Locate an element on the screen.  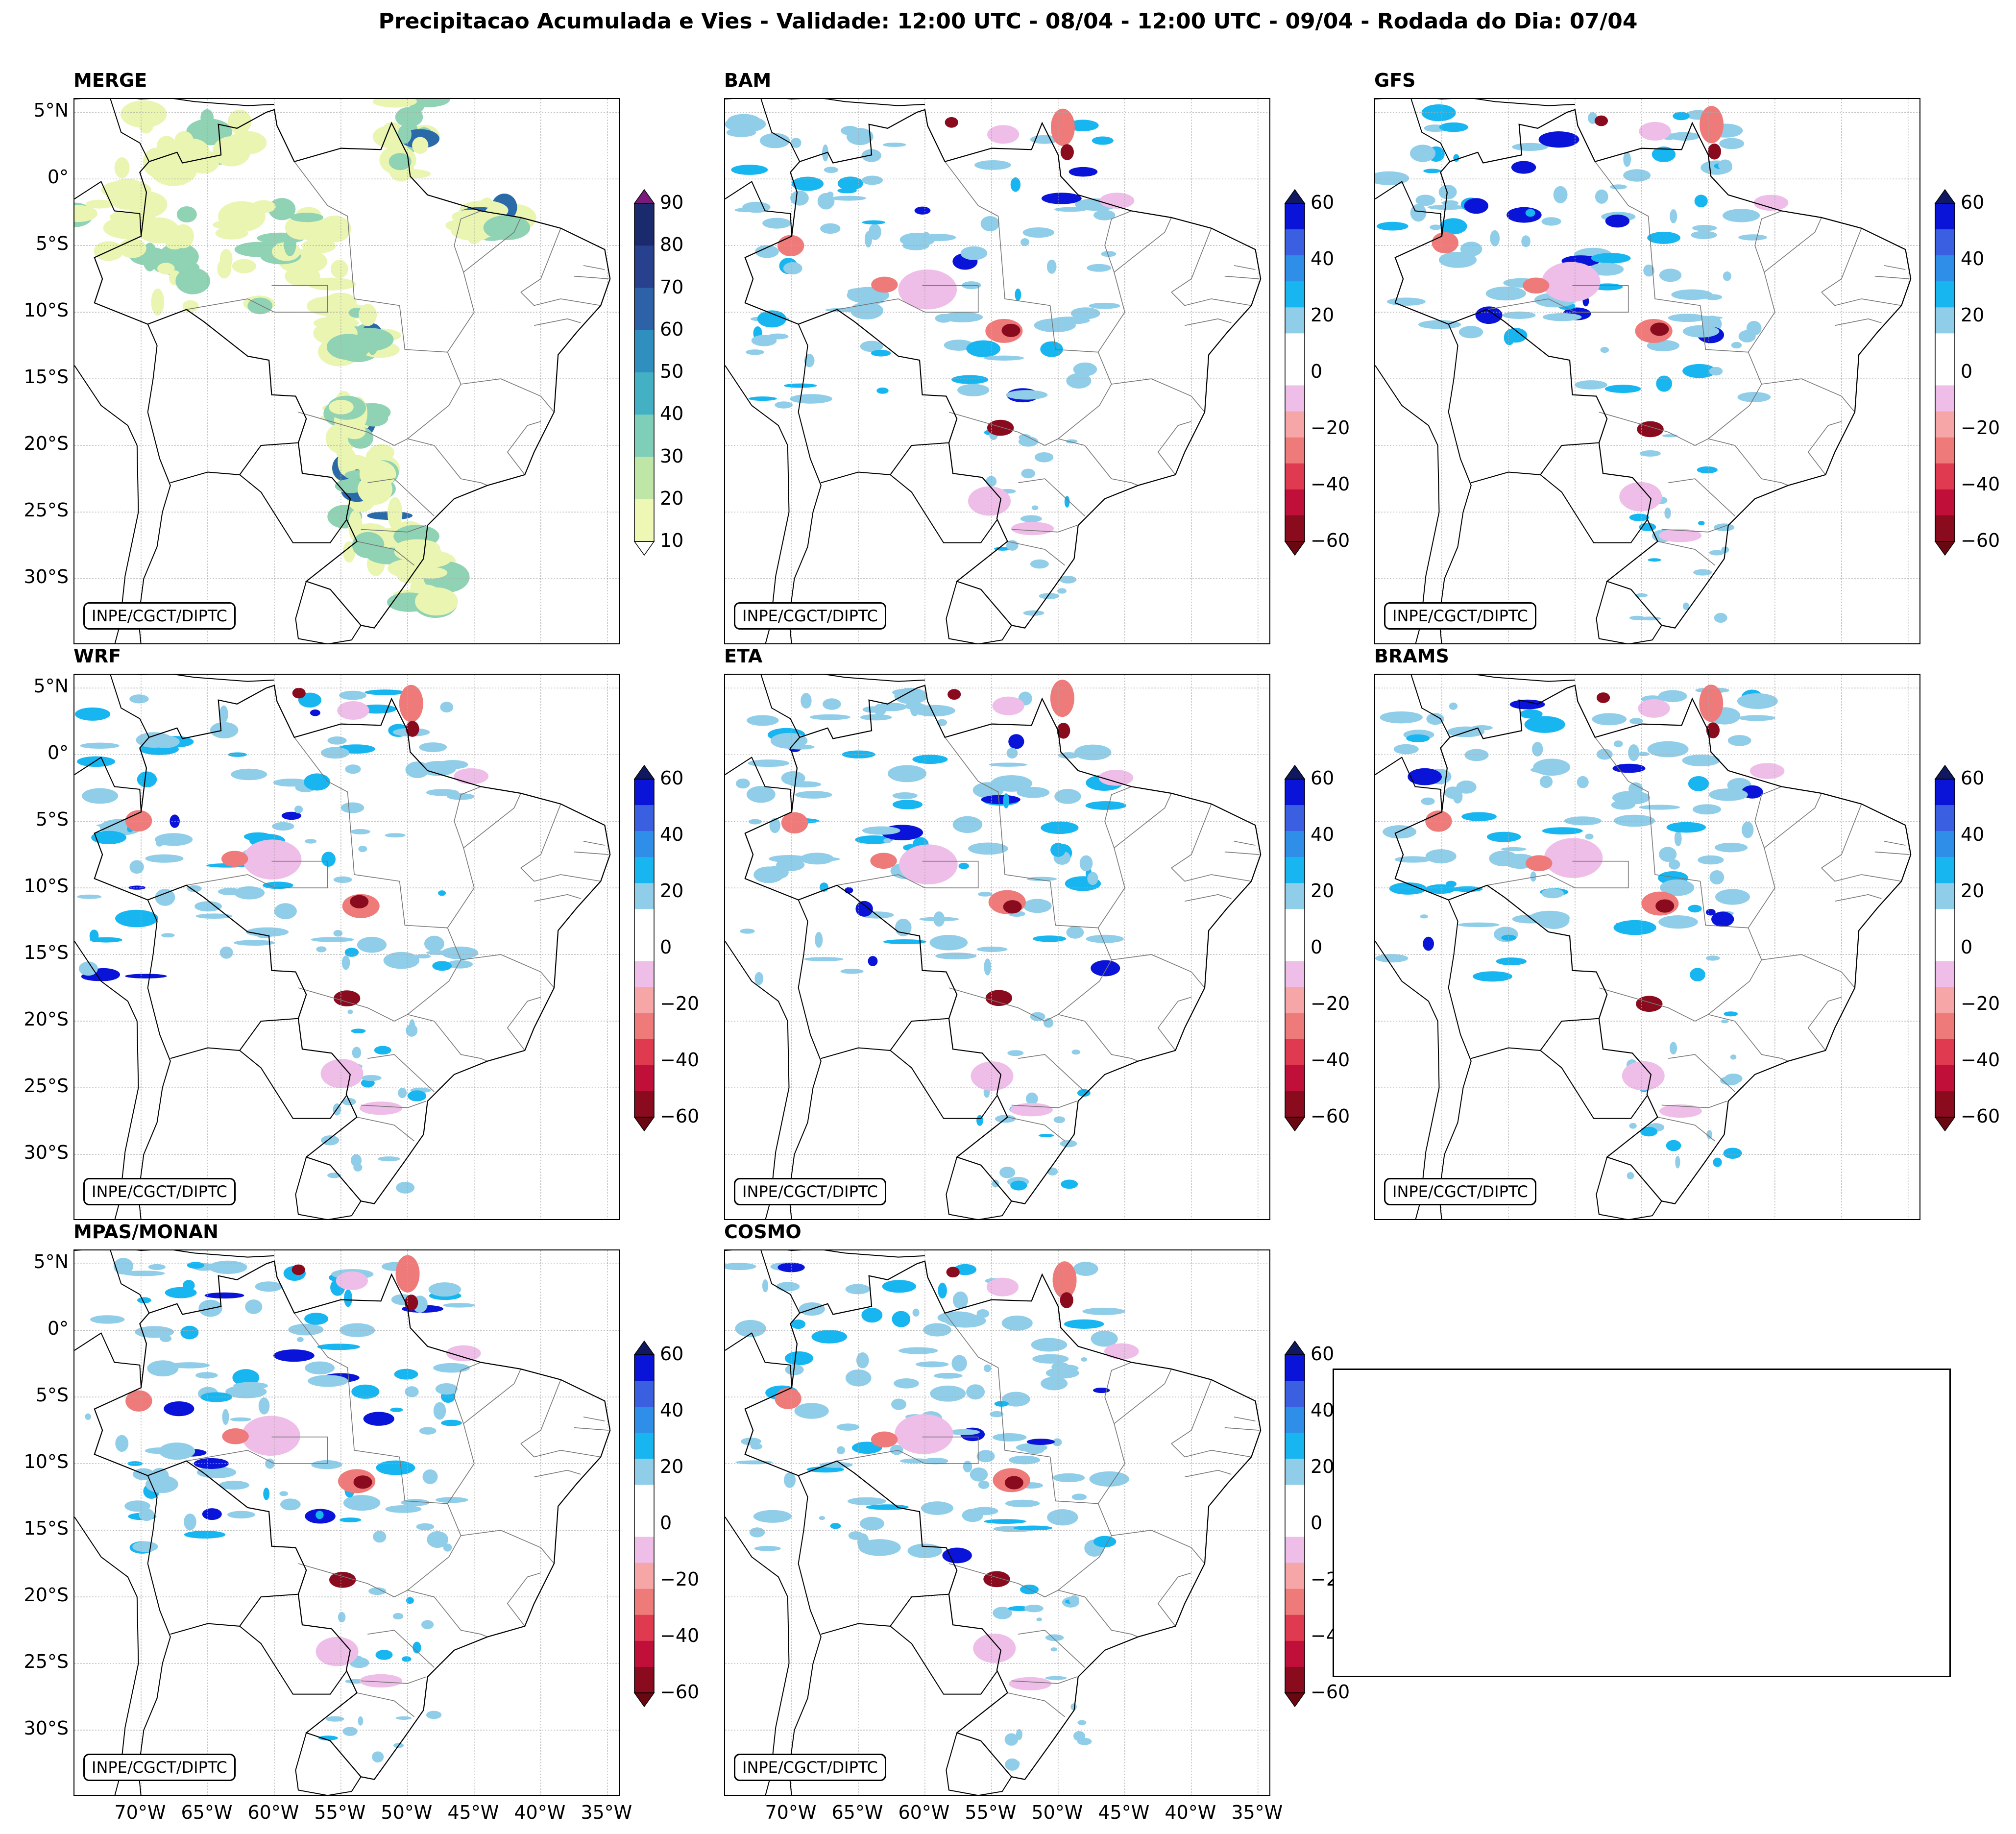
latitude-tick-label: 30°S is located at coordinates (46, 1728).